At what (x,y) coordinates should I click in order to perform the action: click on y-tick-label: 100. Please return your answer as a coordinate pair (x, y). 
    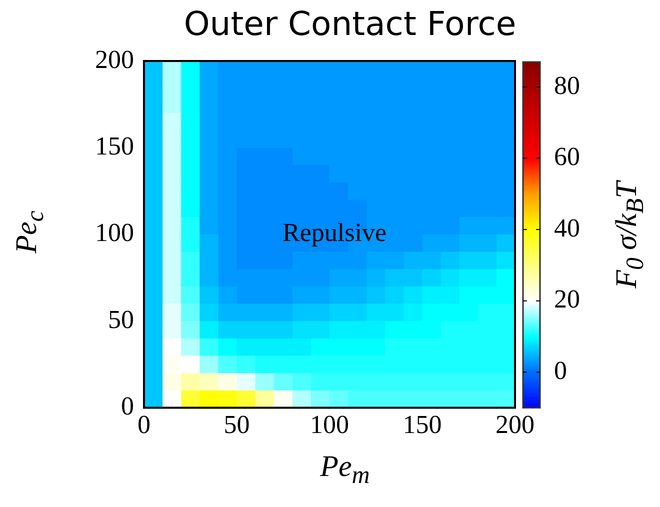
    Looking at the image, I should click on (114, 233).